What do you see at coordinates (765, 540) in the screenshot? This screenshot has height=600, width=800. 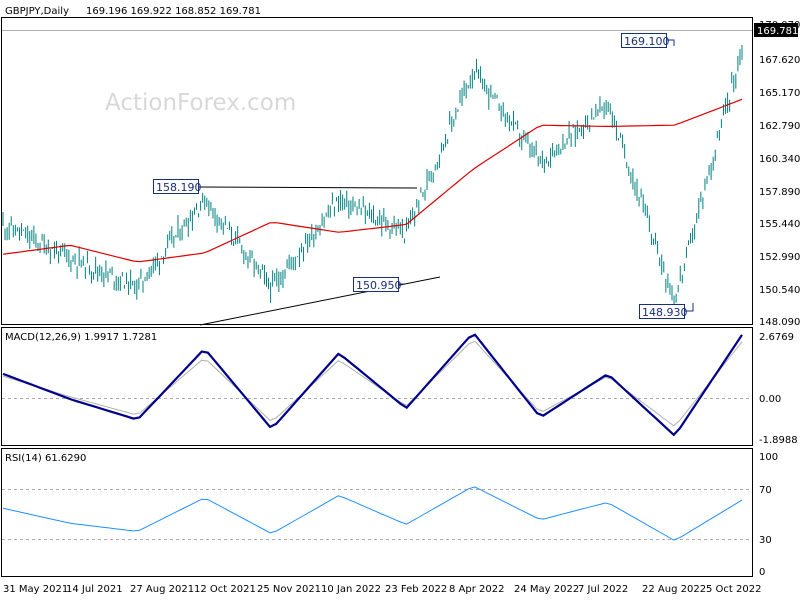 I see `rsi-y-tick: 30` at bounding box center [765, 540].